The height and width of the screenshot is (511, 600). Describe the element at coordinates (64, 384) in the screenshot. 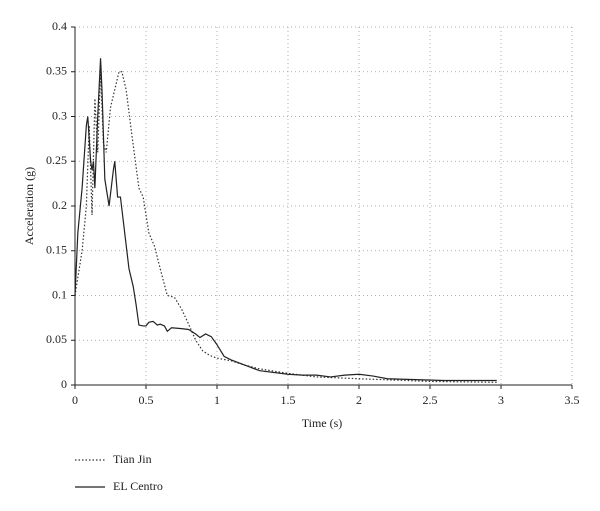

I see `y-tick-label: 0` at that location.